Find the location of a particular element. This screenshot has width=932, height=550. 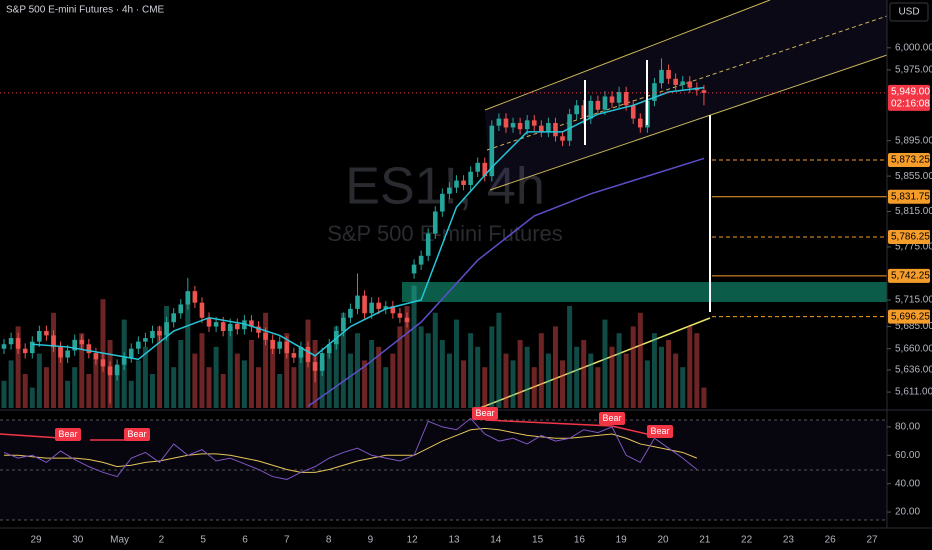

y-tick-label: 5,685.00 is located at coordinates (913, 326).